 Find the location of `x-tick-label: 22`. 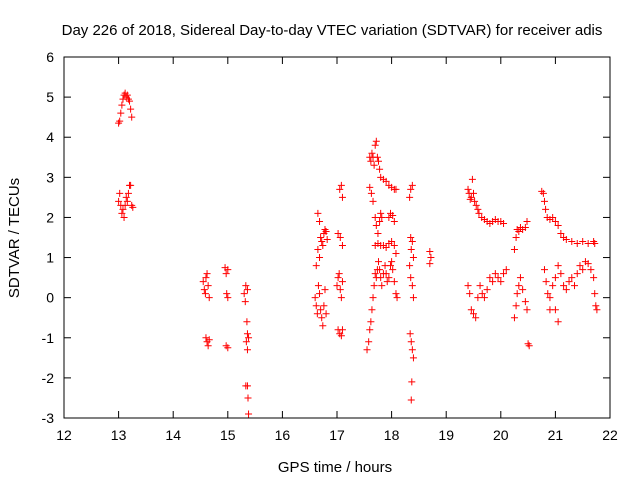

x-tick-label: 22 is located at coordinates (610, 435).